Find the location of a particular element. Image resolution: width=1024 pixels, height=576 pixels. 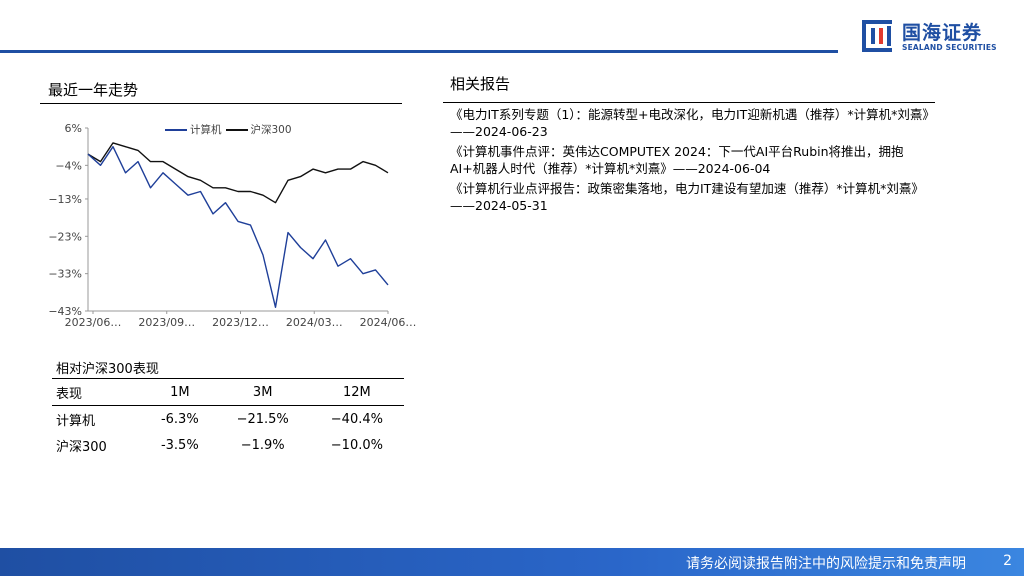

series-line-computer is located at coordinates (238, 227).